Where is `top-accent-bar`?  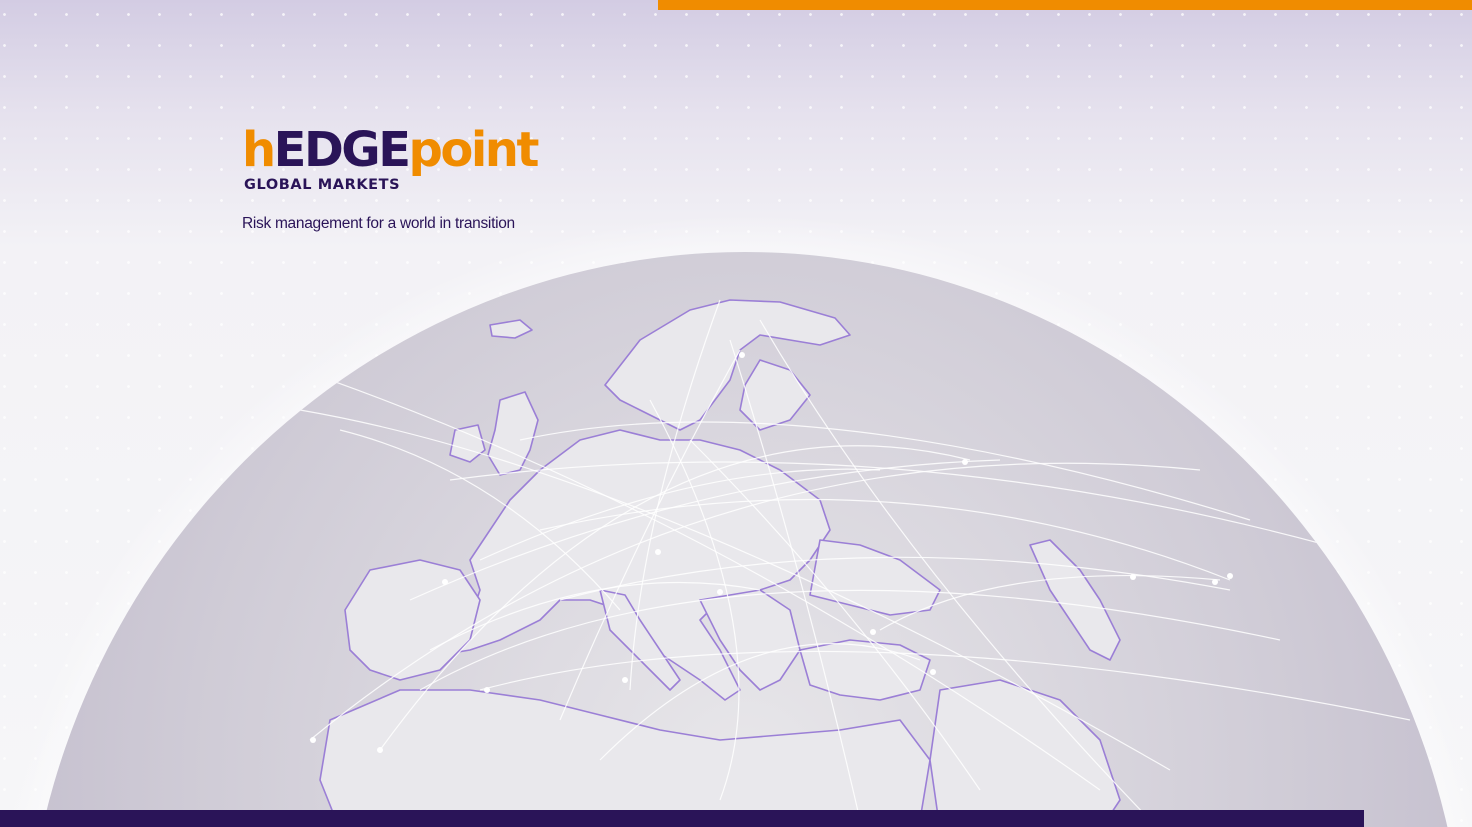
top-accent-bar is located at coordinates (1065, 5).